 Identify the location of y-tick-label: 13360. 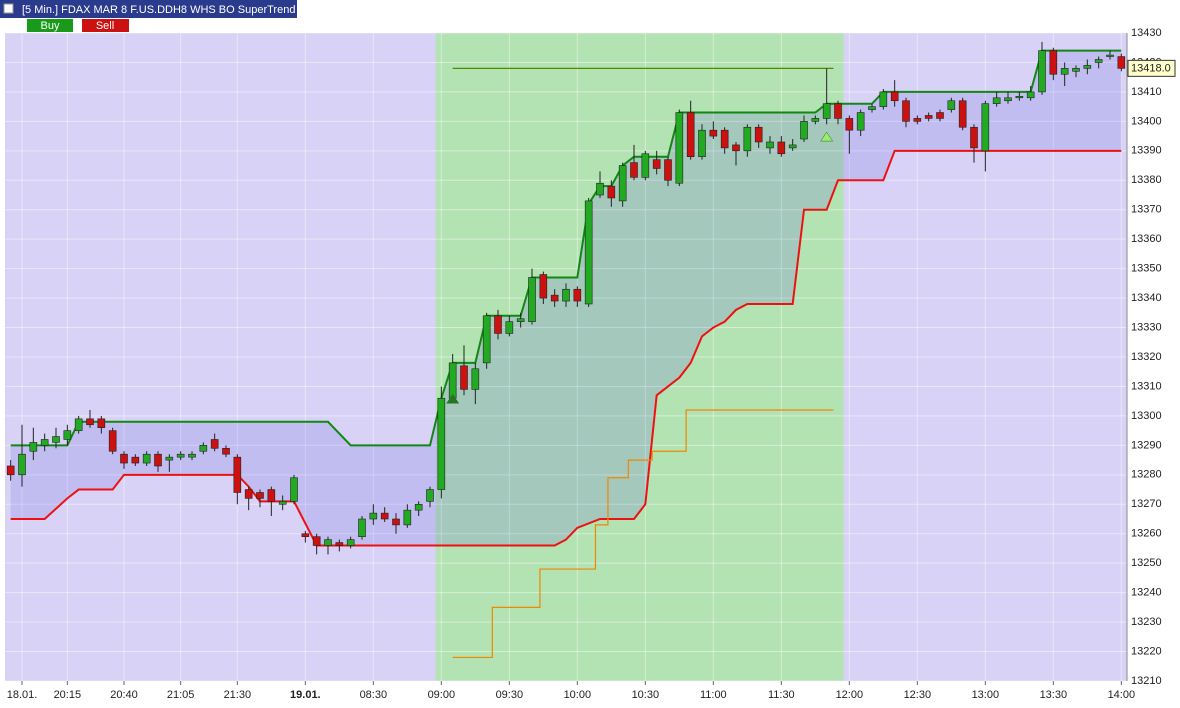
(1146, 239).